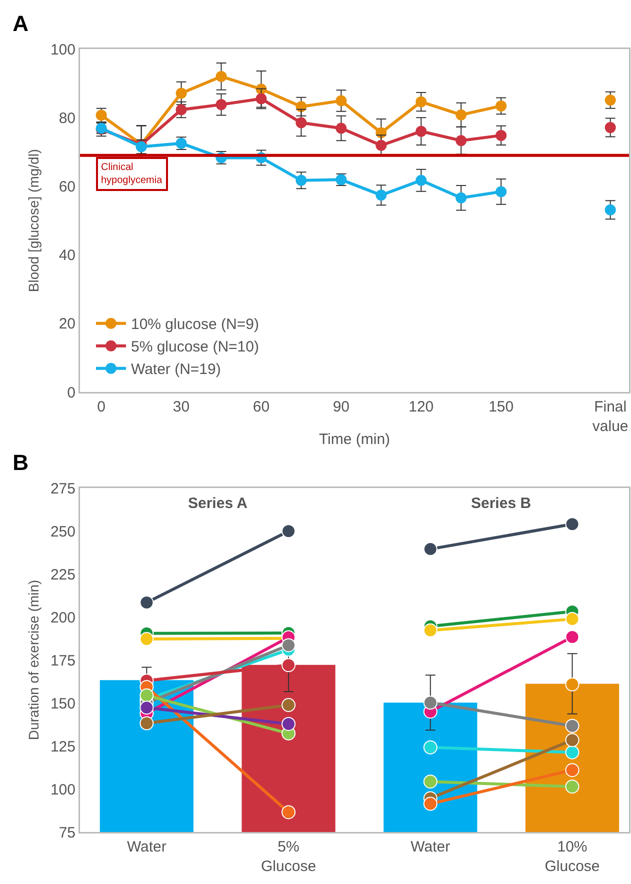 This screenshot has height=884, width=631. What do you see at coordinates (63, 489) in the screenshot?
I see `y-tick-label: 275` at bounding box center [63, 489].